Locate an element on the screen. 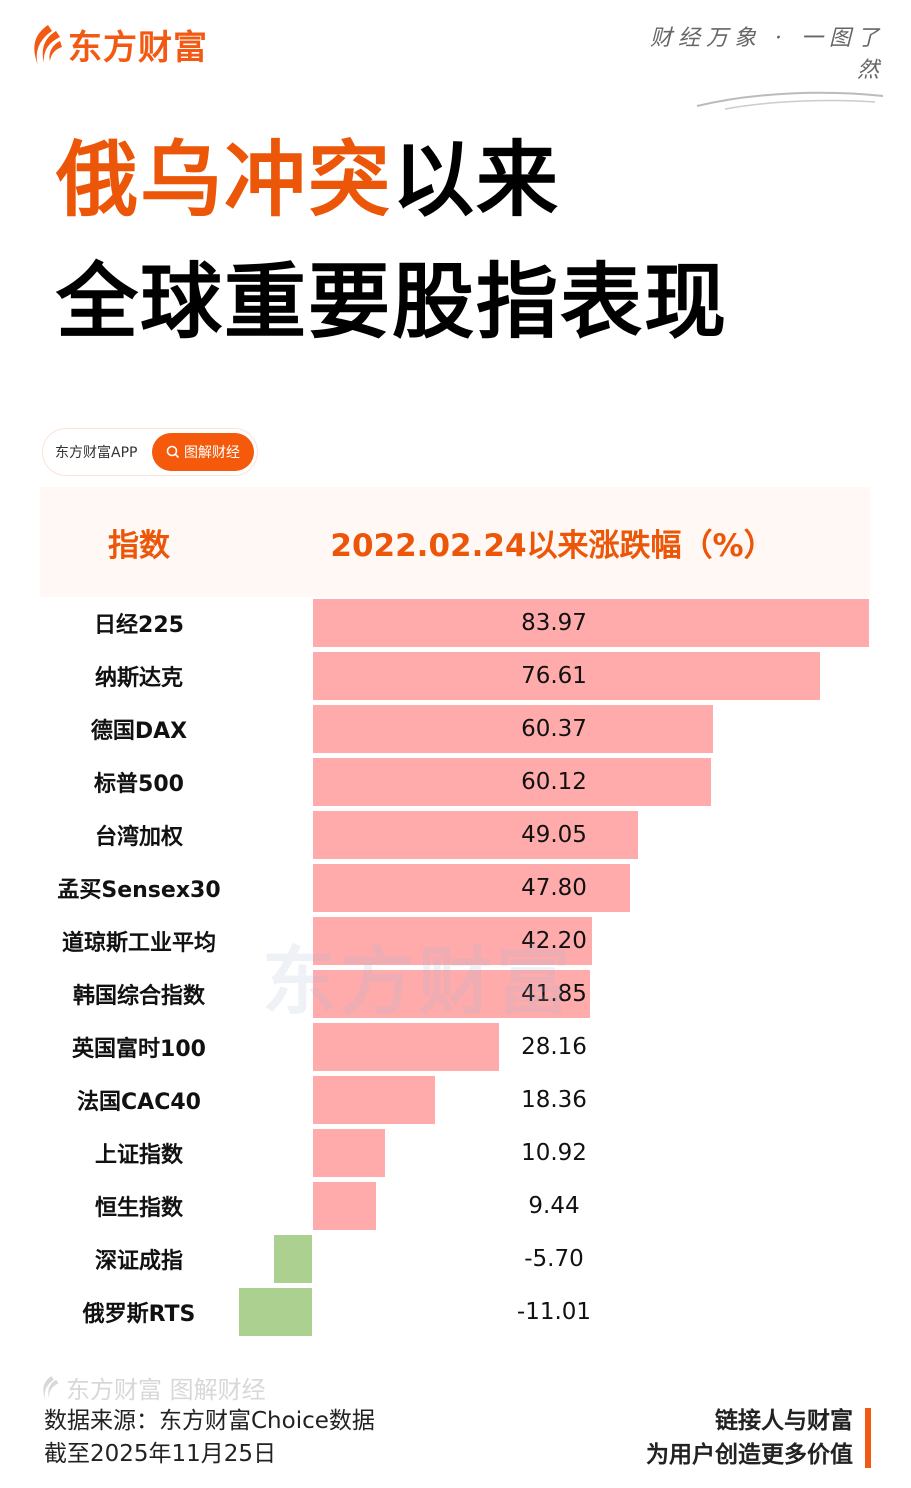 Image resolution: width=911 pixels, height=1488 pixels. table-header: 指数 2022.02.24以来涨跌幅（%） is located at coordinates (455, 542).